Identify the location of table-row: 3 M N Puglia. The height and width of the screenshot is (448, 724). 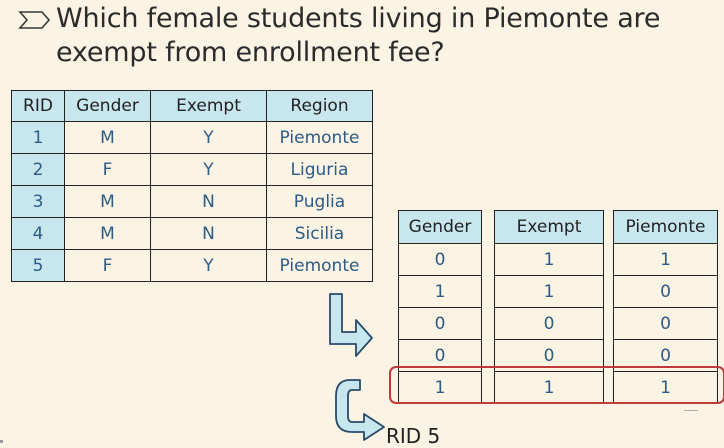
(192, 201).